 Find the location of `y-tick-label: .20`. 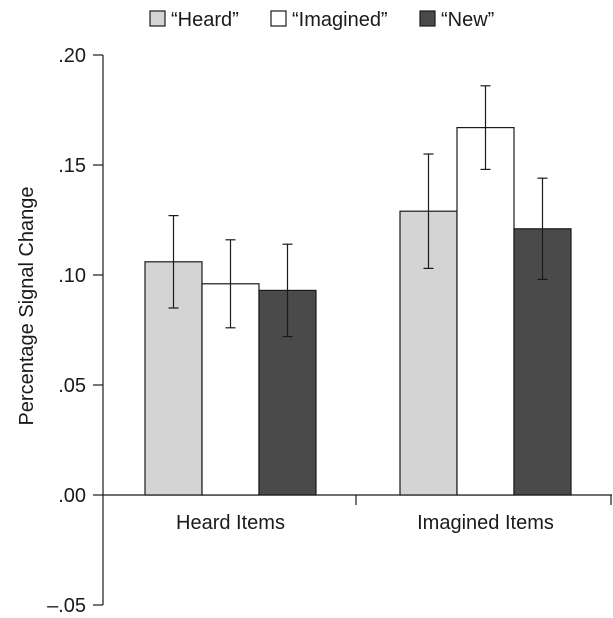

y-tick-label: .20 is located at coordinates (72, 56).